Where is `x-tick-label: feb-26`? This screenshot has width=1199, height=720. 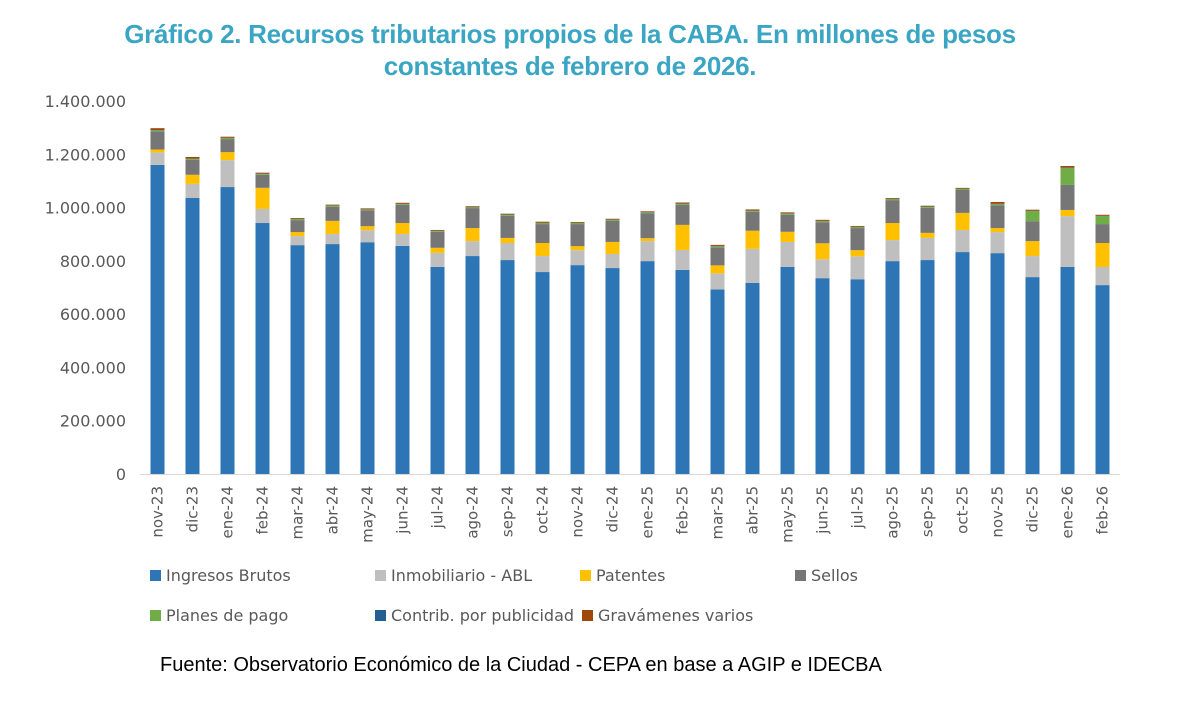
x-tick-label: feb-26 is located at coordinates (1103, 510).